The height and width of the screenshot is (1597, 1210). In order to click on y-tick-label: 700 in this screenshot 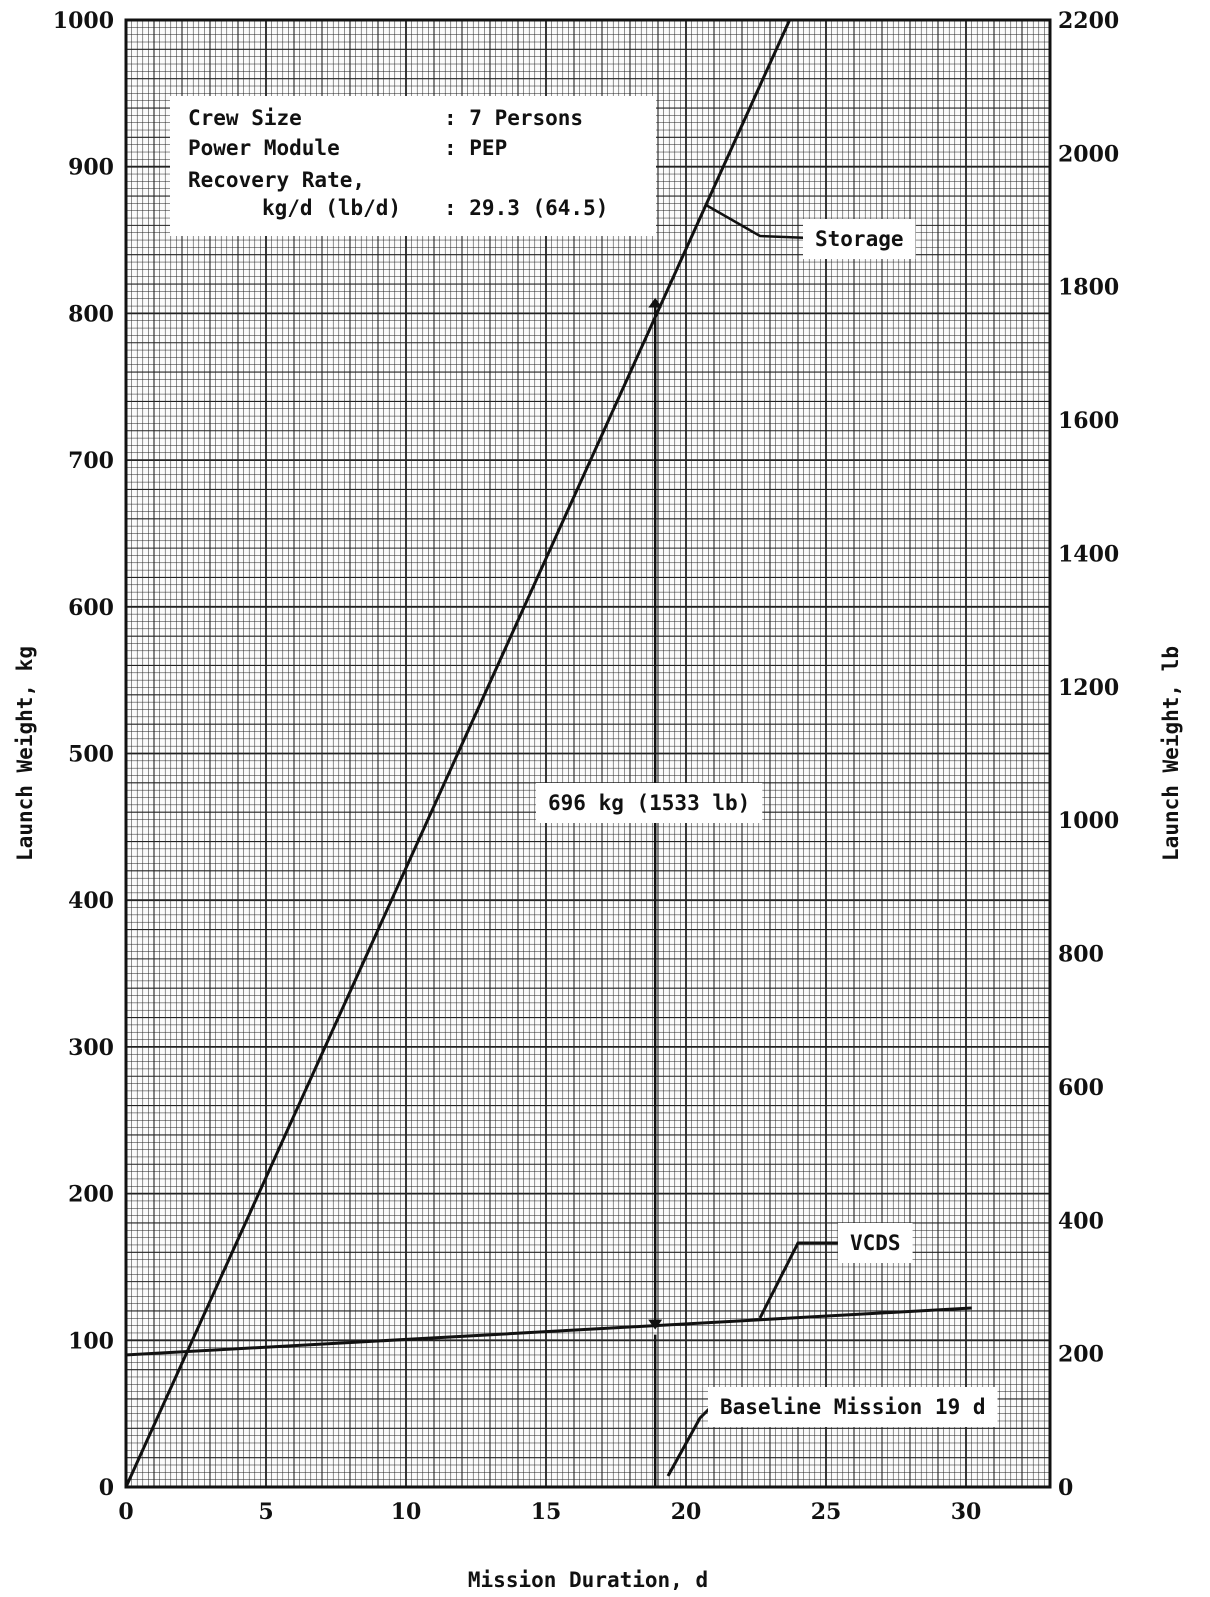, I will do `click(91, 461)`.